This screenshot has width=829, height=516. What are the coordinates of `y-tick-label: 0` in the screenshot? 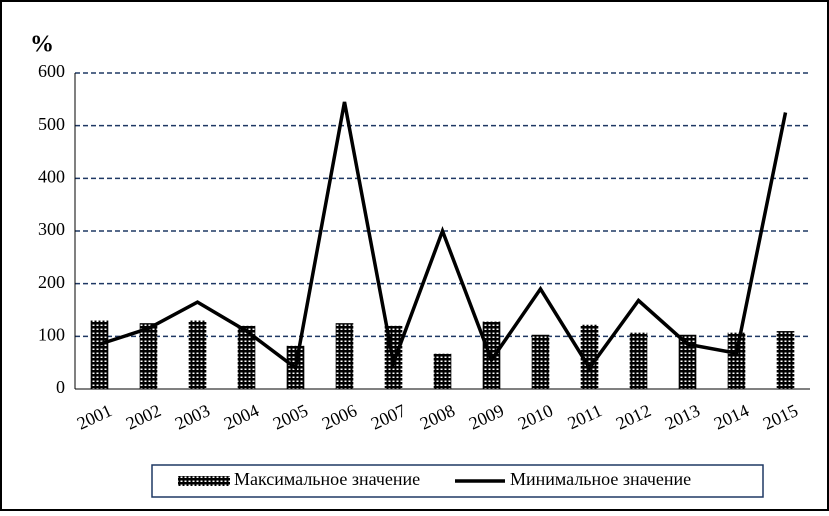 It's located at (60, 387).